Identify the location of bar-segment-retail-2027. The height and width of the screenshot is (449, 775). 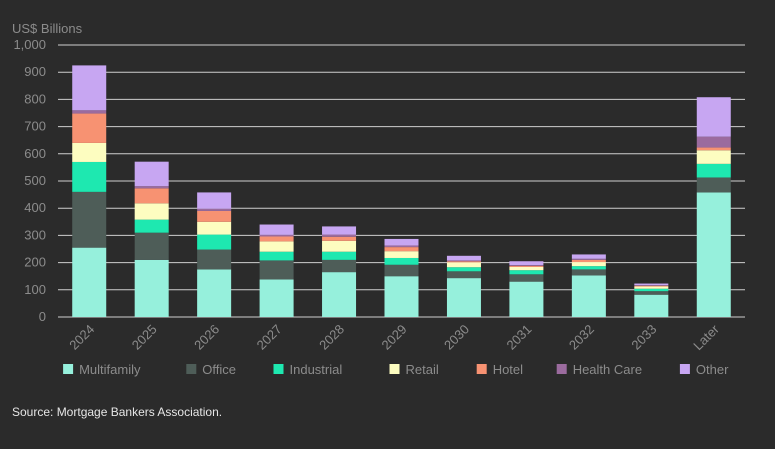
(276, 246).